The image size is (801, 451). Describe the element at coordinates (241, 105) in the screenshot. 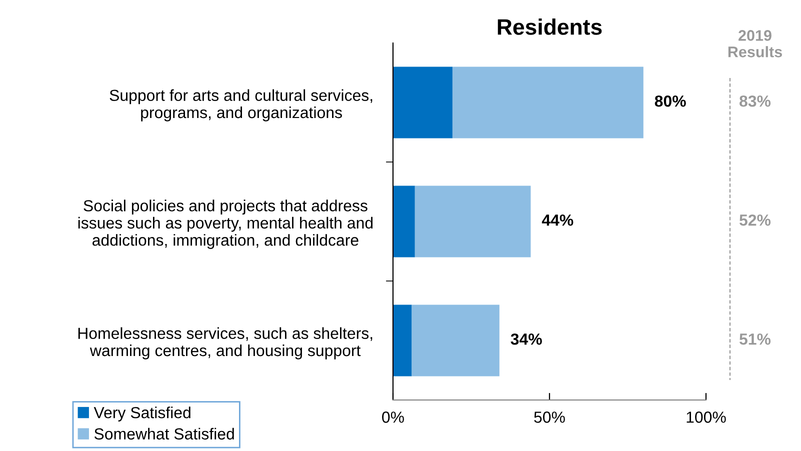

I see `y-tick-label: Support for arts and cultural services, programs, and organizations` at that location.